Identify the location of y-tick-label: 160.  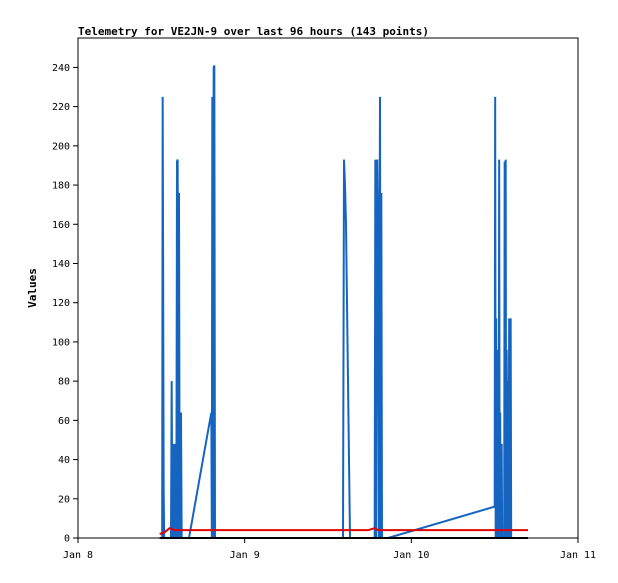
(61, 225).